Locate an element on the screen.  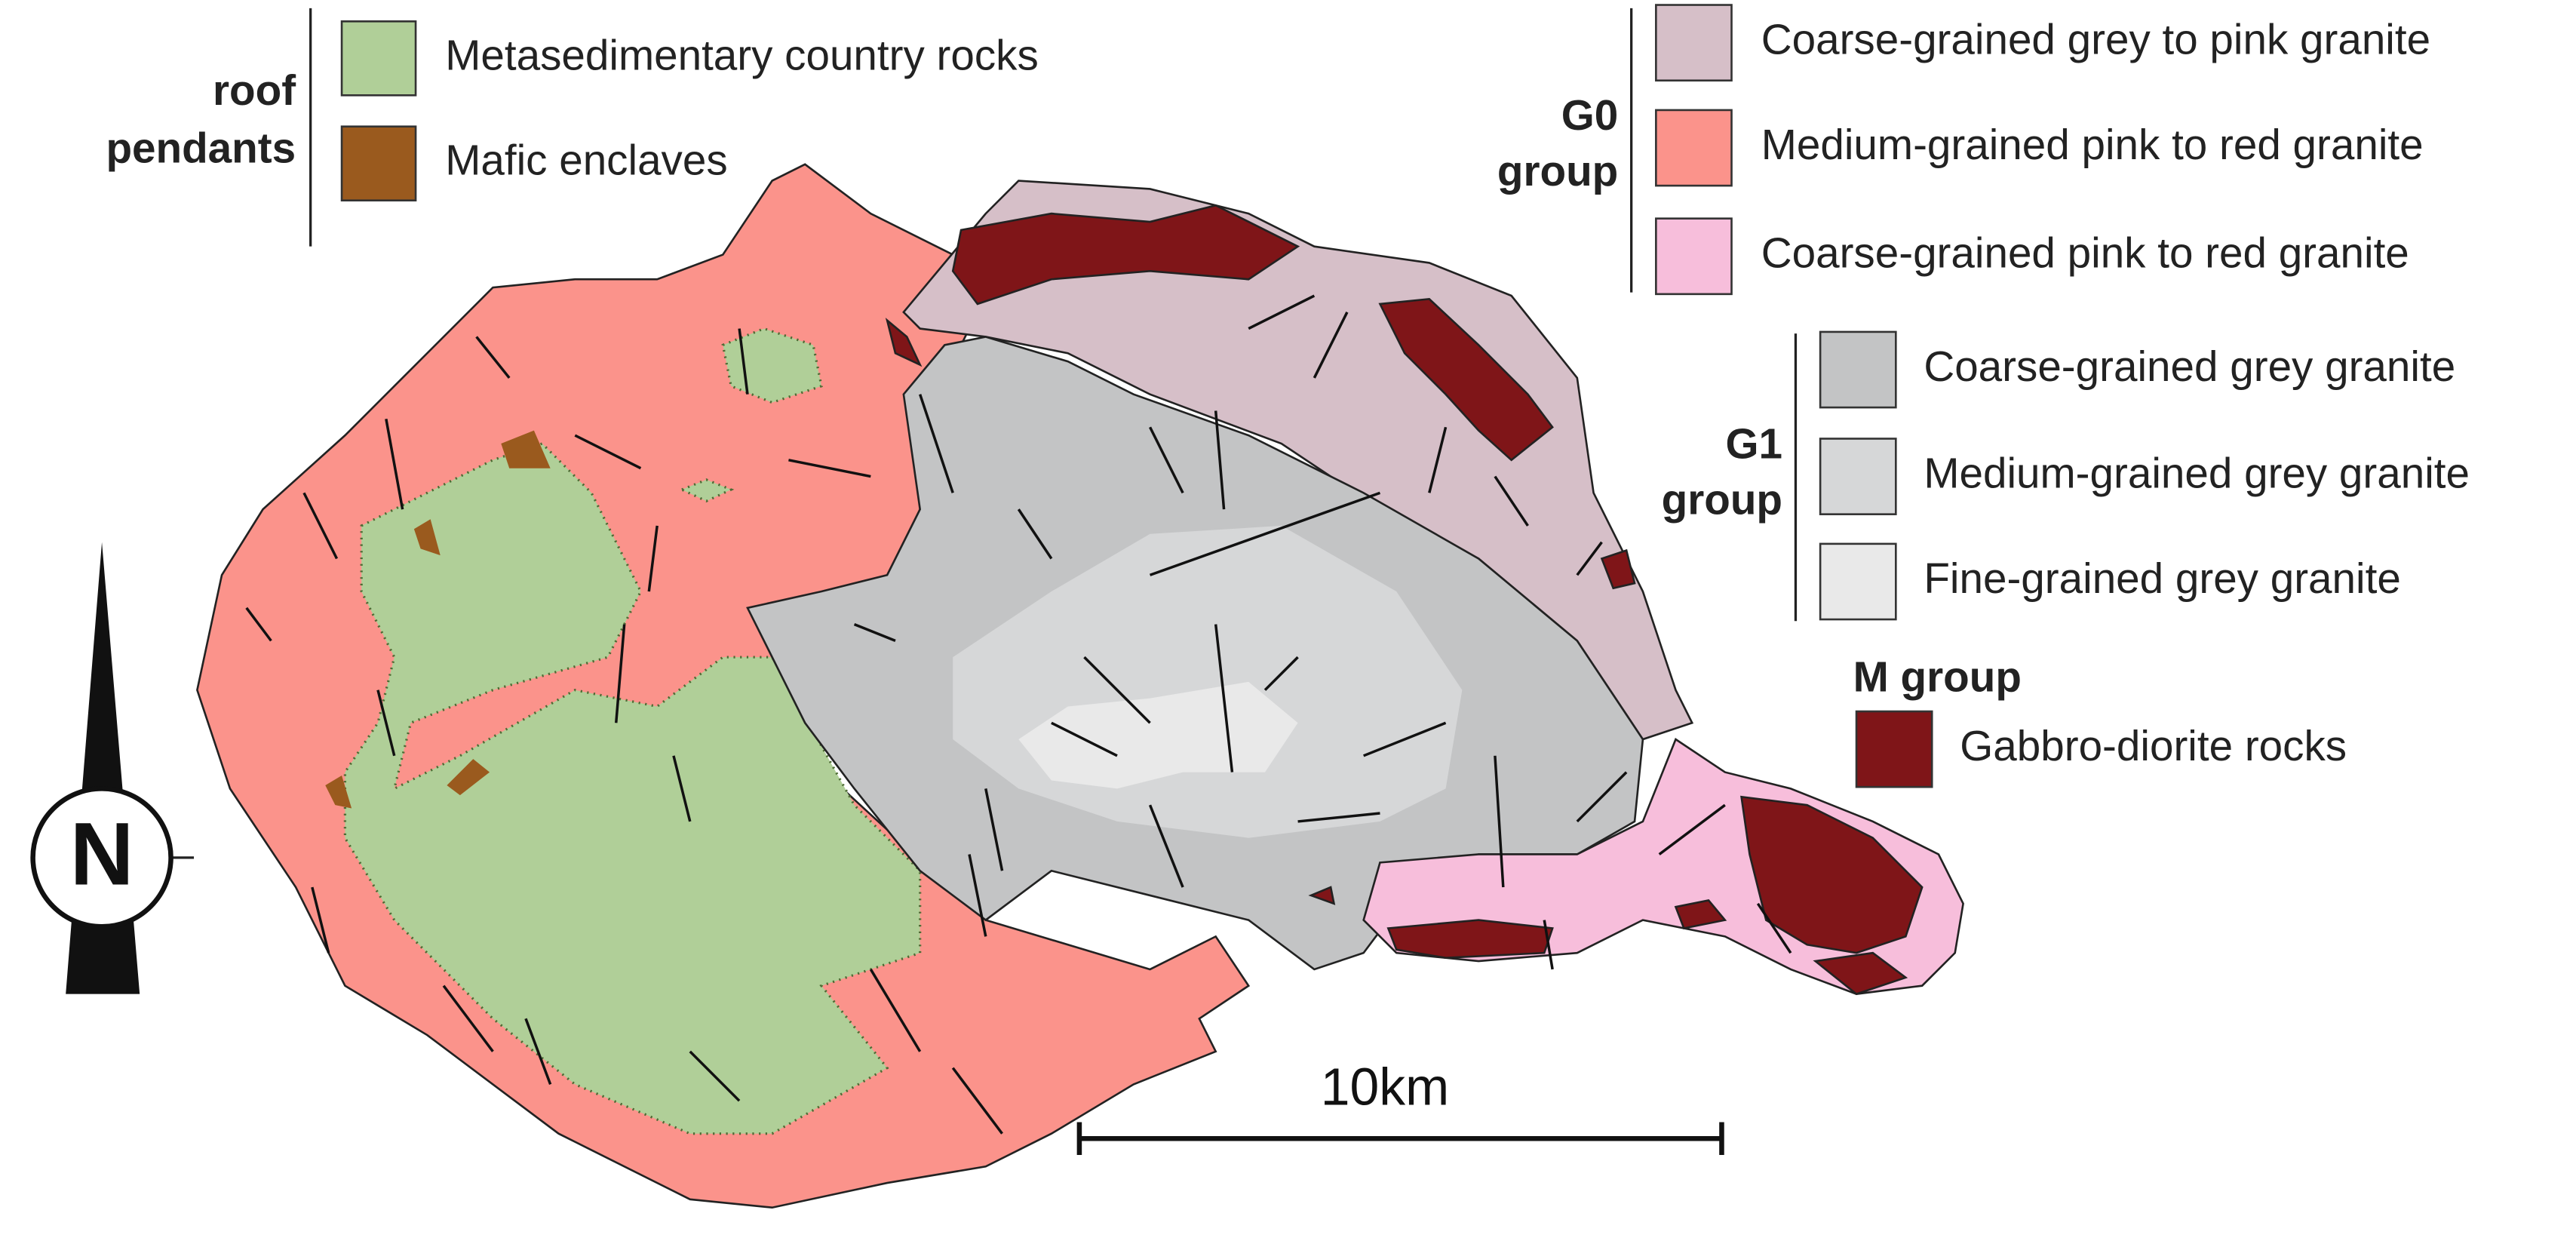
legend-label: Coarse-grained grey granite is located at coordinates (2189, 366).